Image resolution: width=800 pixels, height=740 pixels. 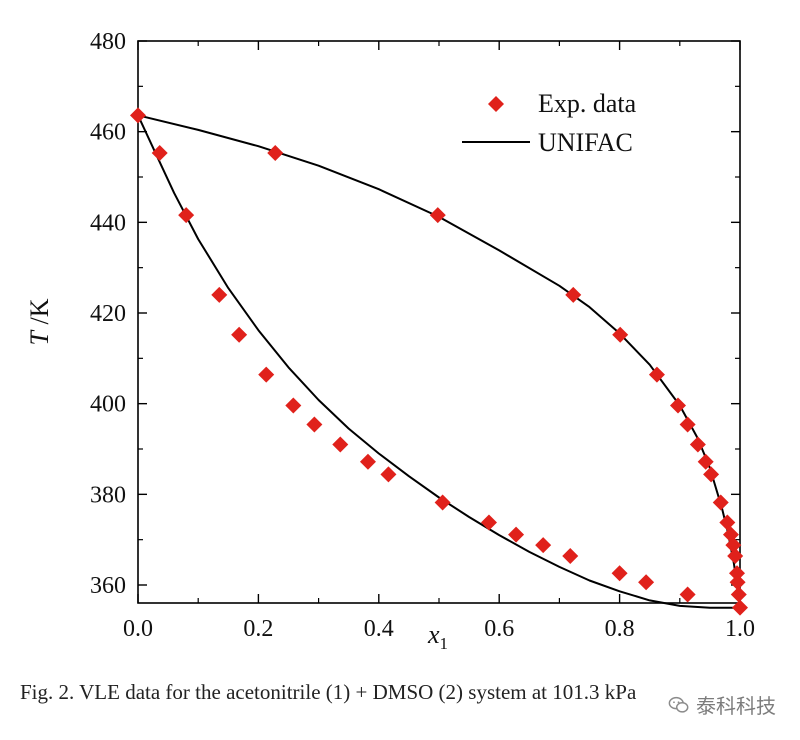 What do you see at coordinates (108, 133) in the screenshot?
I see `y-tick-label: 460` at bounding box center [108, 133].